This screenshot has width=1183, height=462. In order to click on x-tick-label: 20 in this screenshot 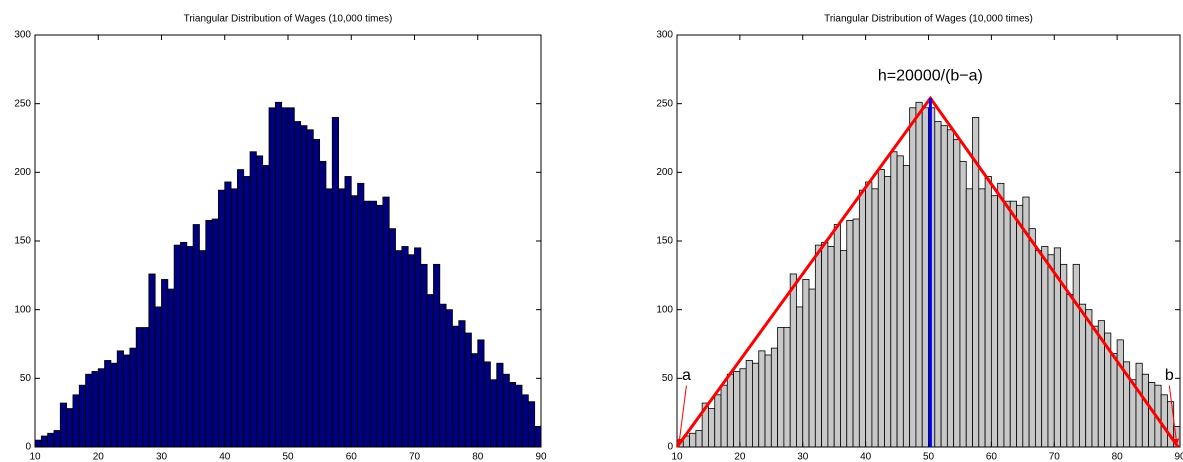, I will do `click(740, 457)`.